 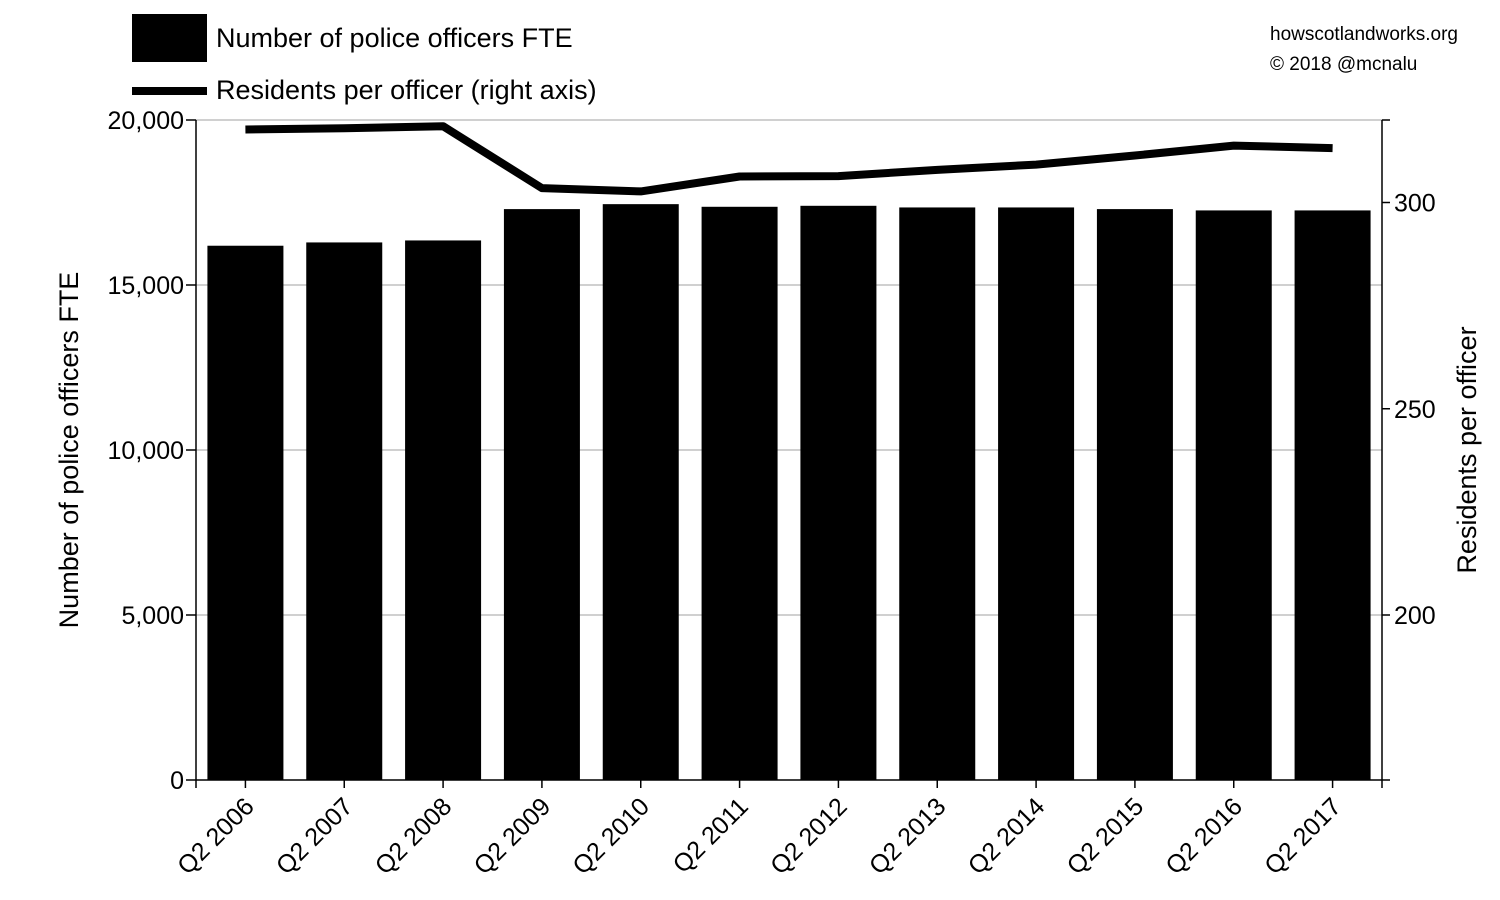 I want to click on credit-copyright: © 2018 @mcnalu, so click(x=1343, y=64).